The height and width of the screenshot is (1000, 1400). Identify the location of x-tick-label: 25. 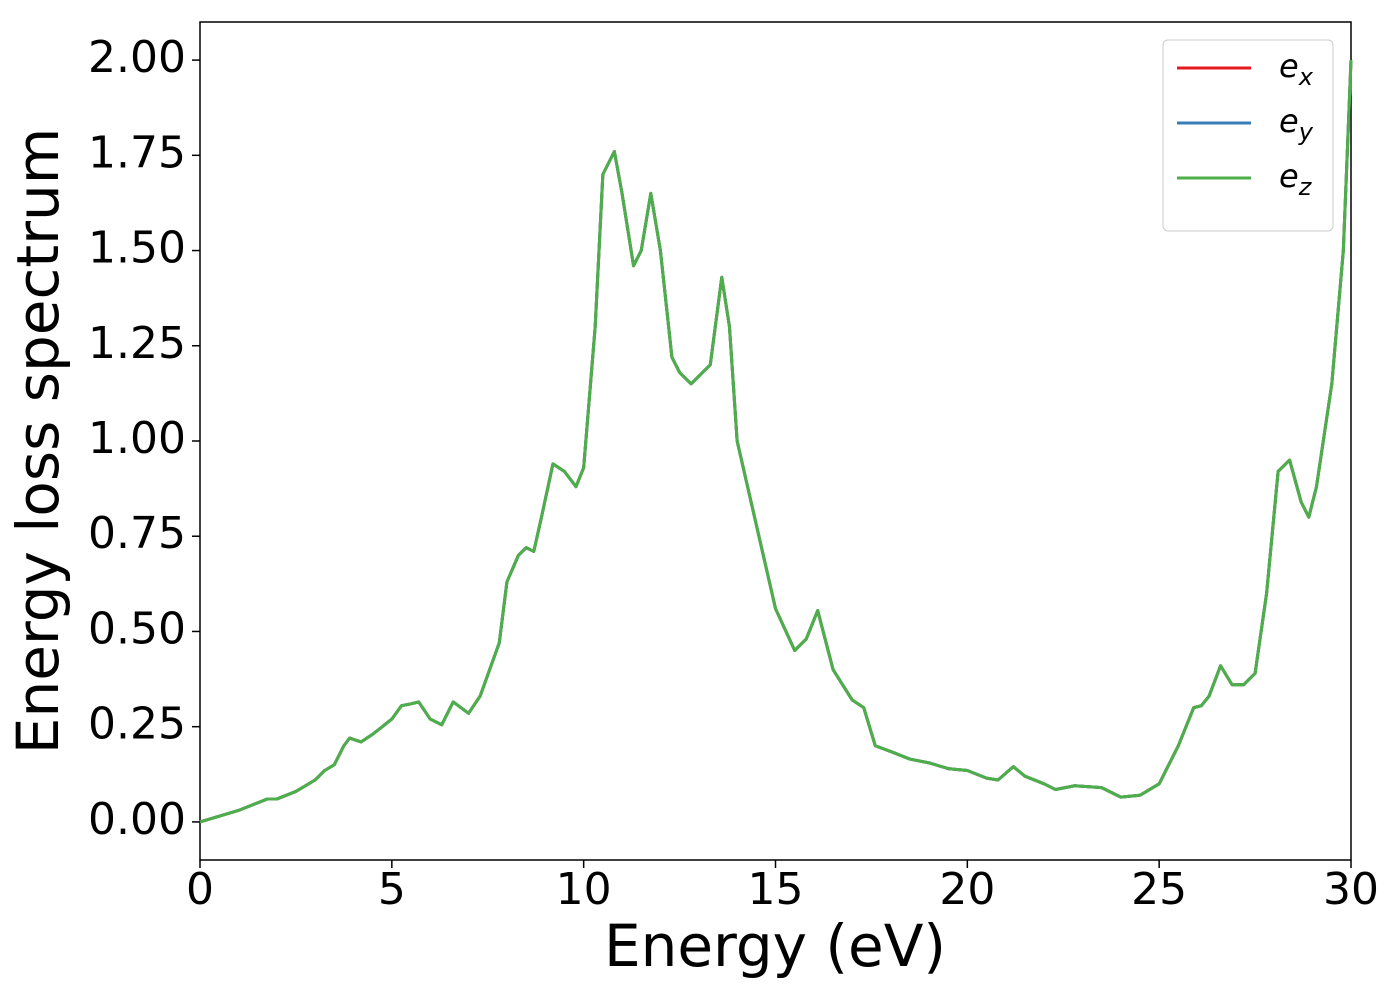
(1159, 889).